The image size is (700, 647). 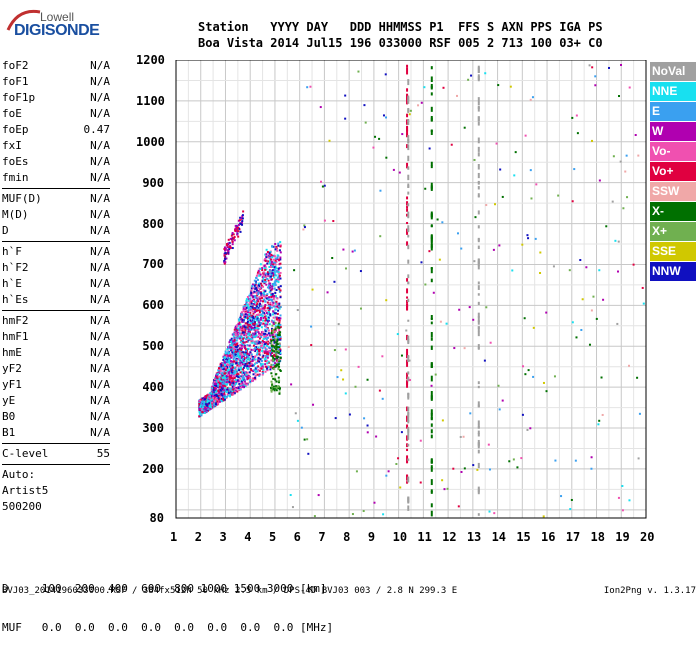 I want to click on param-value: N/A, so click(x=100, y=400).